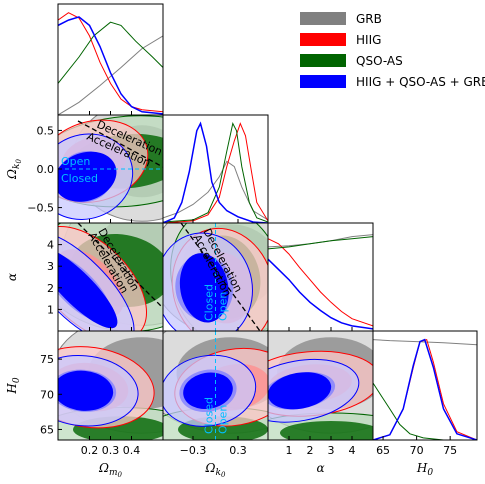 The width and height of the screenshot is (485, 484). I want to click on marginal-alpha-GRB, so click(320, 241).